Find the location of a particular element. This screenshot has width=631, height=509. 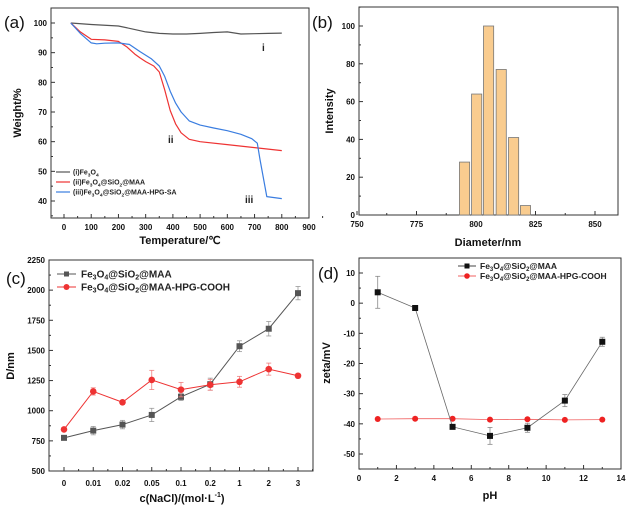

legend-label-a-2-end: @MAA is located at coordinates (133, 183).